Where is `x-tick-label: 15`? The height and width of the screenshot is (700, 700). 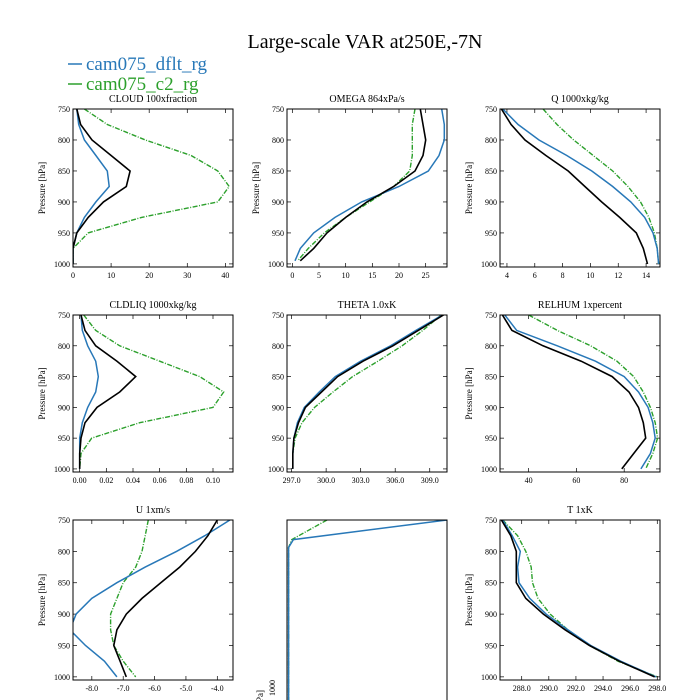 x-tick-label: 15 is located at coordinates (372, 275).